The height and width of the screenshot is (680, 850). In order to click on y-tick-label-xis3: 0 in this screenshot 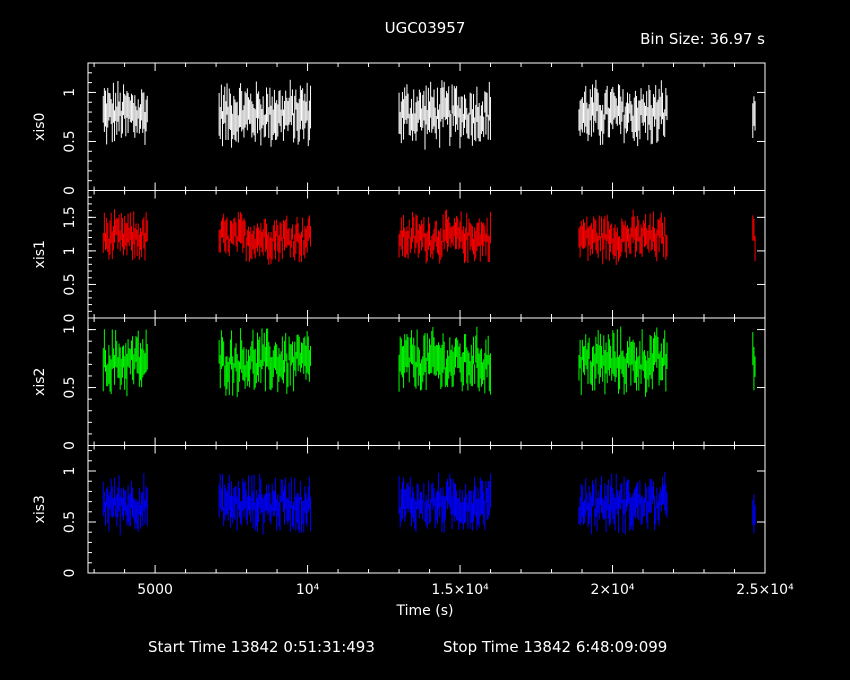, I will do `click(70, 573)`.